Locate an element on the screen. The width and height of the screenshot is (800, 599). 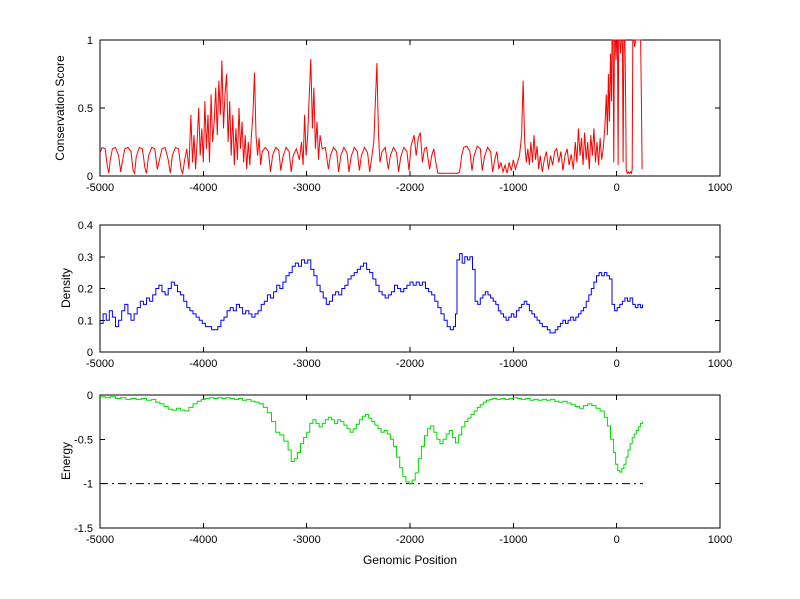
ylabel-density: Density is located at coordinates (66, 288).